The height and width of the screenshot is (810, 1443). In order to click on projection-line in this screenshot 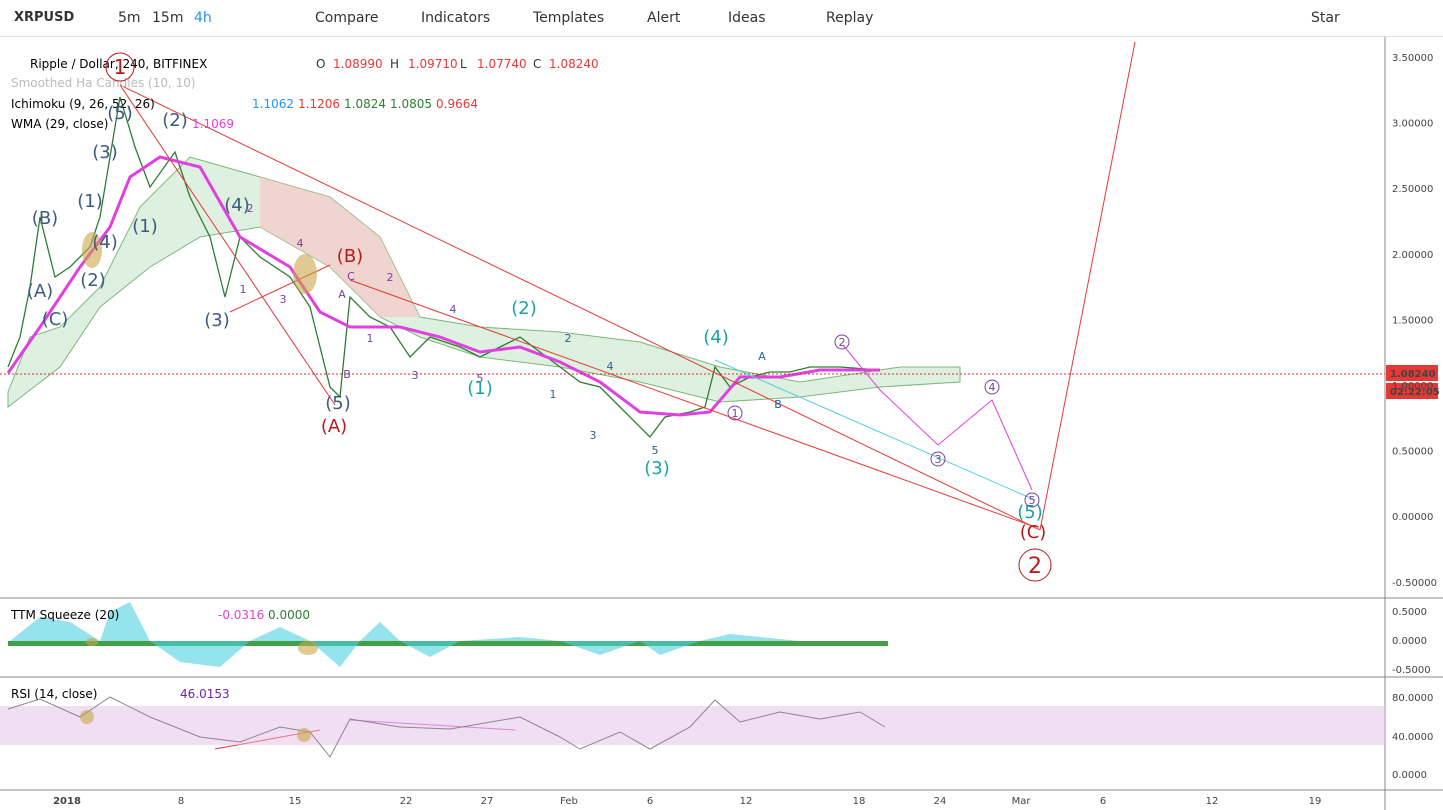, I will do `click(937, 417)`.